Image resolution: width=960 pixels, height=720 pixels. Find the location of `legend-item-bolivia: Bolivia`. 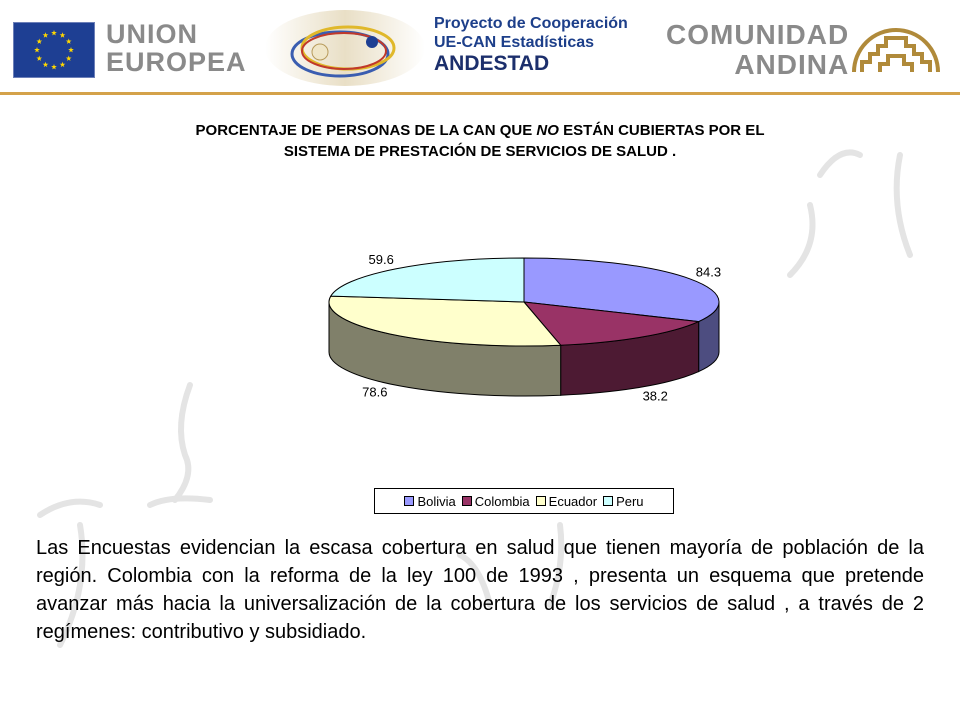

legend-item-bolivia: Bolivia is located at coordinates (430, 501).